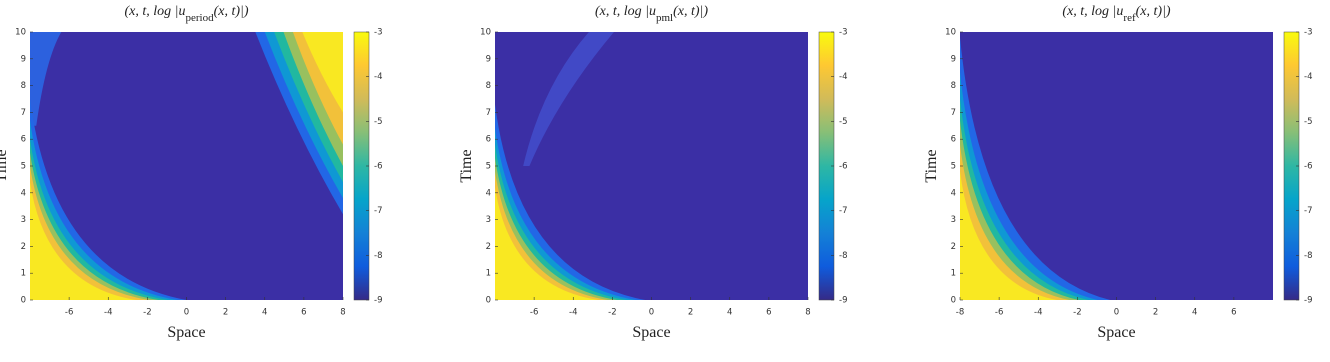  I want to click on chart-title: (x, t, log |upml(x, t)|), so click(651, 14).